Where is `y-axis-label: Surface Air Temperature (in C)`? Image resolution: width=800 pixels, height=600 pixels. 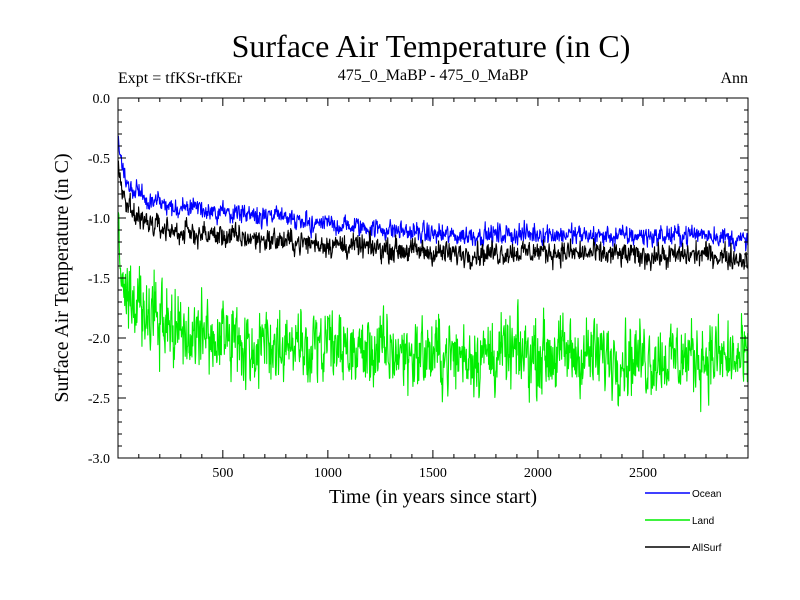 y-axis-label: Surface Air Temperature (in C) is located at coordinates (62, 277).